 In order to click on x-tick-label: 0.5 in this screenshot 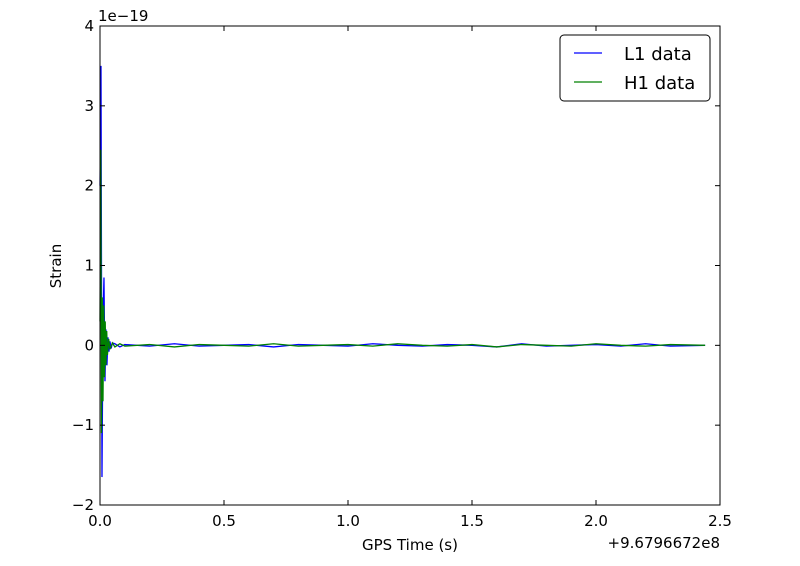, I will do `click(224, 521)`.